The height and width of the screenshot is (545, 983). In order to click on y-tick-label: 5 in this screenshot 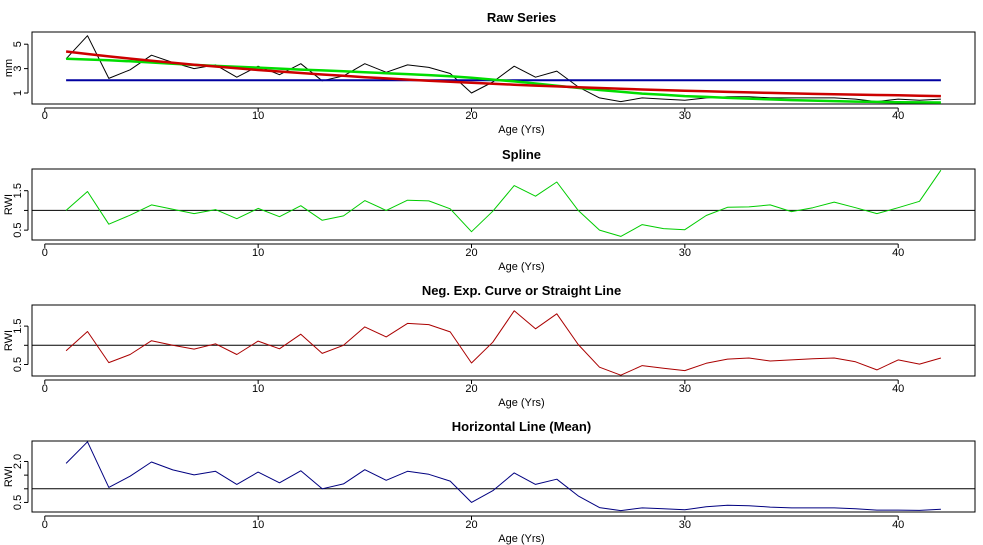, I will do `click(18, 44)`.